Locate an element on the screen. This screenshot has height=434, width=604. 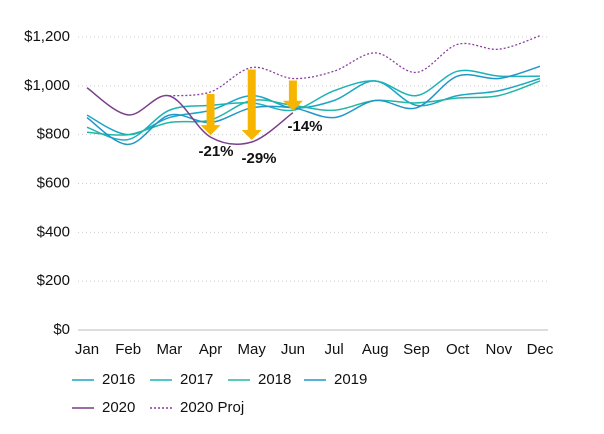
legend-item: 2020 is located at coordinates (103, 407).